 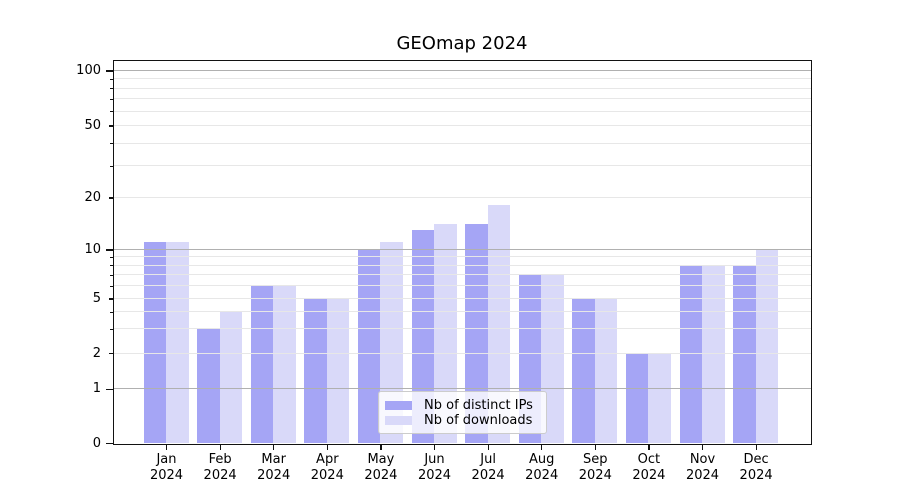 What do you see at coordinates (381, 467) in the screenshot?
I see `x-tick-label-may: May 2024` at bounding box center [381, 467].